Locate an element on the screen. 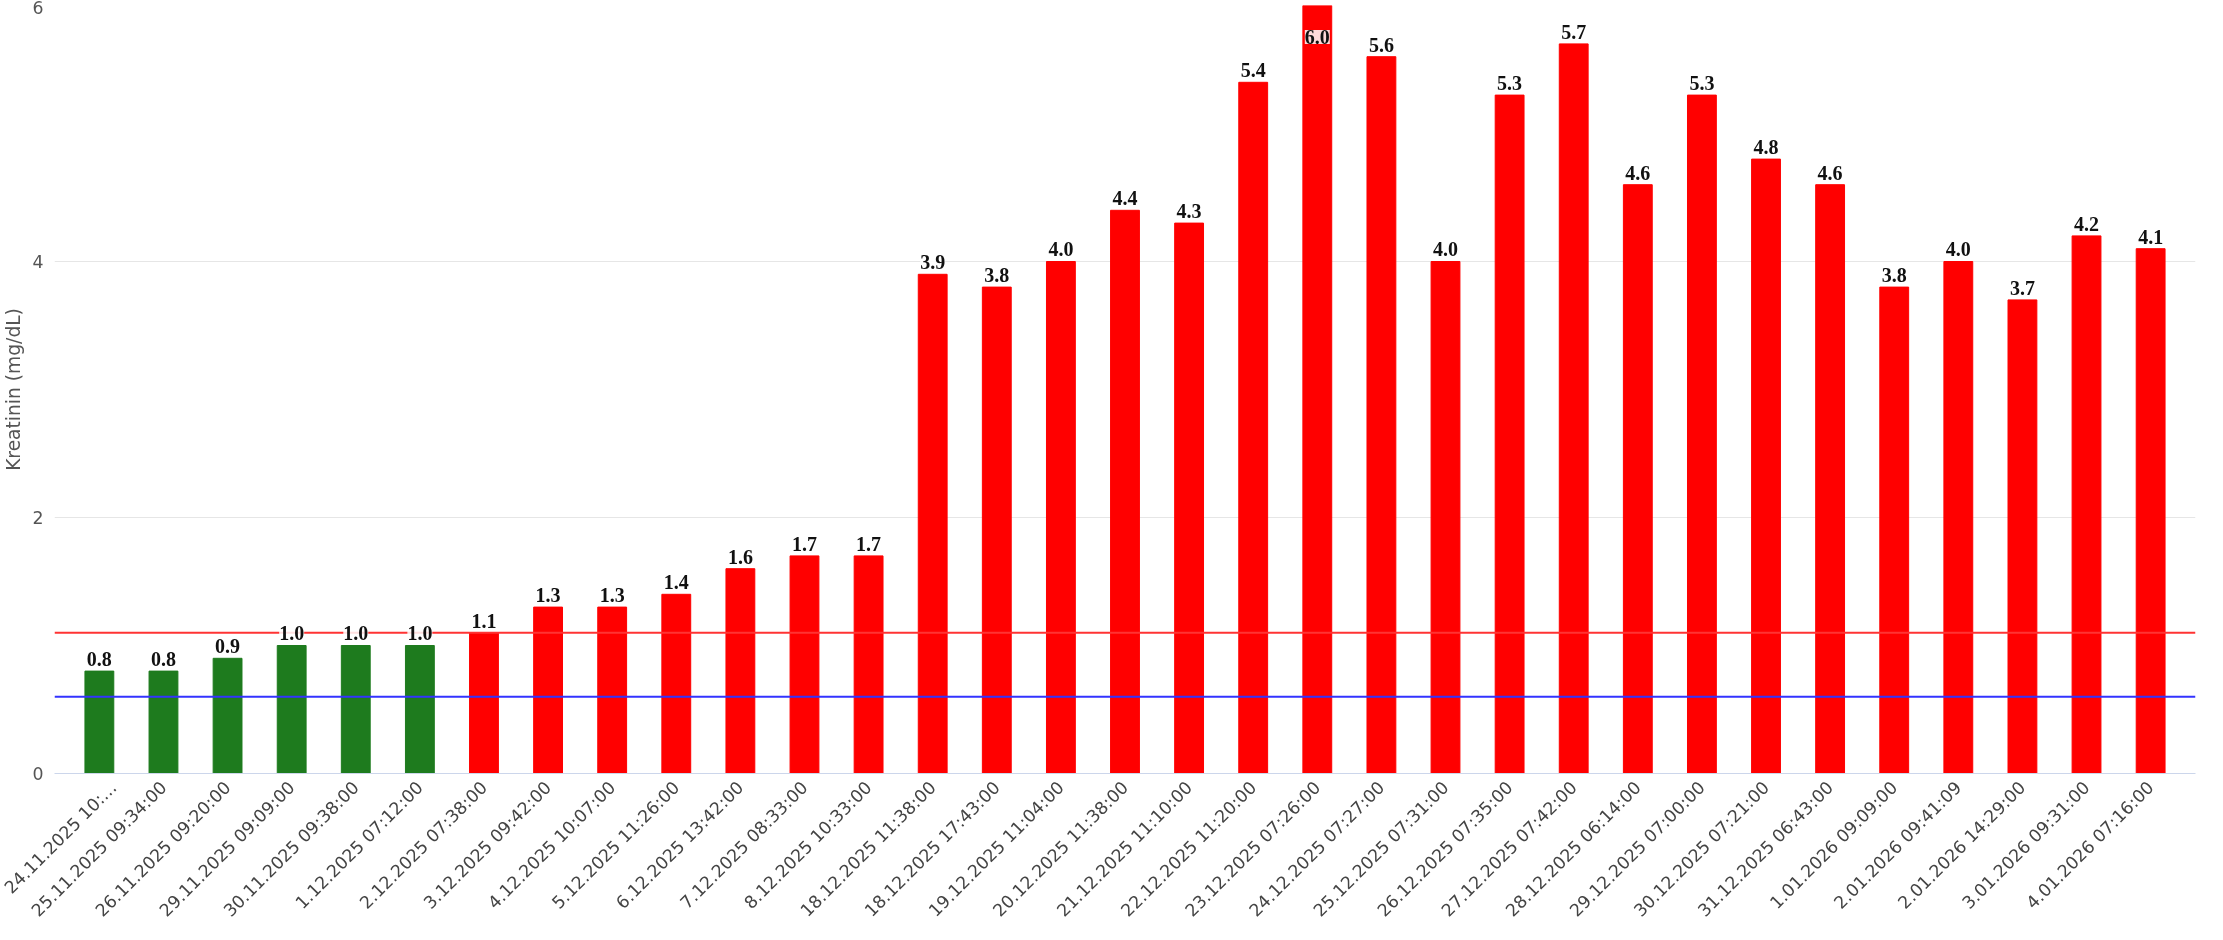  data-label: 3.9 is located at coordinates (933, 262).